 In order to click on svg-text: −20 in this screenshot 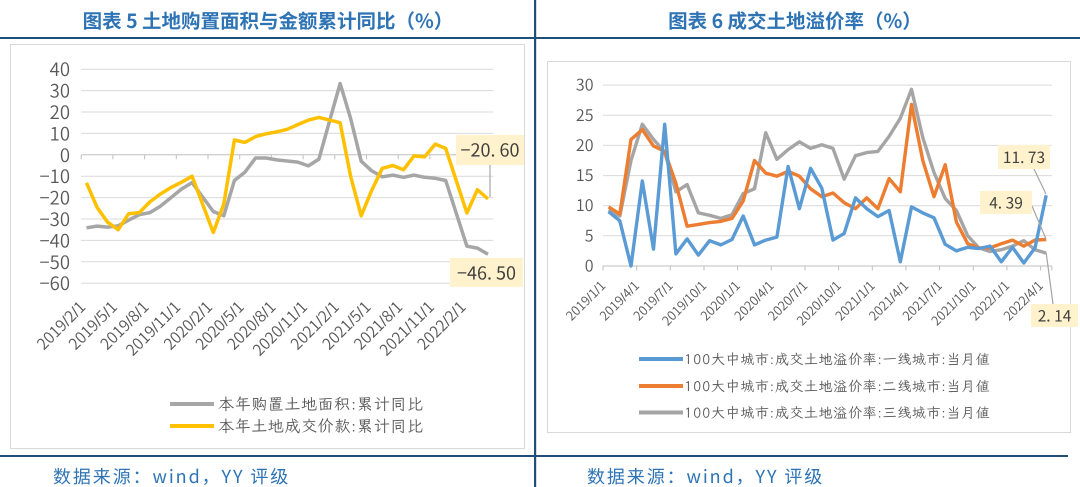, I will do `click(55, 198)`.